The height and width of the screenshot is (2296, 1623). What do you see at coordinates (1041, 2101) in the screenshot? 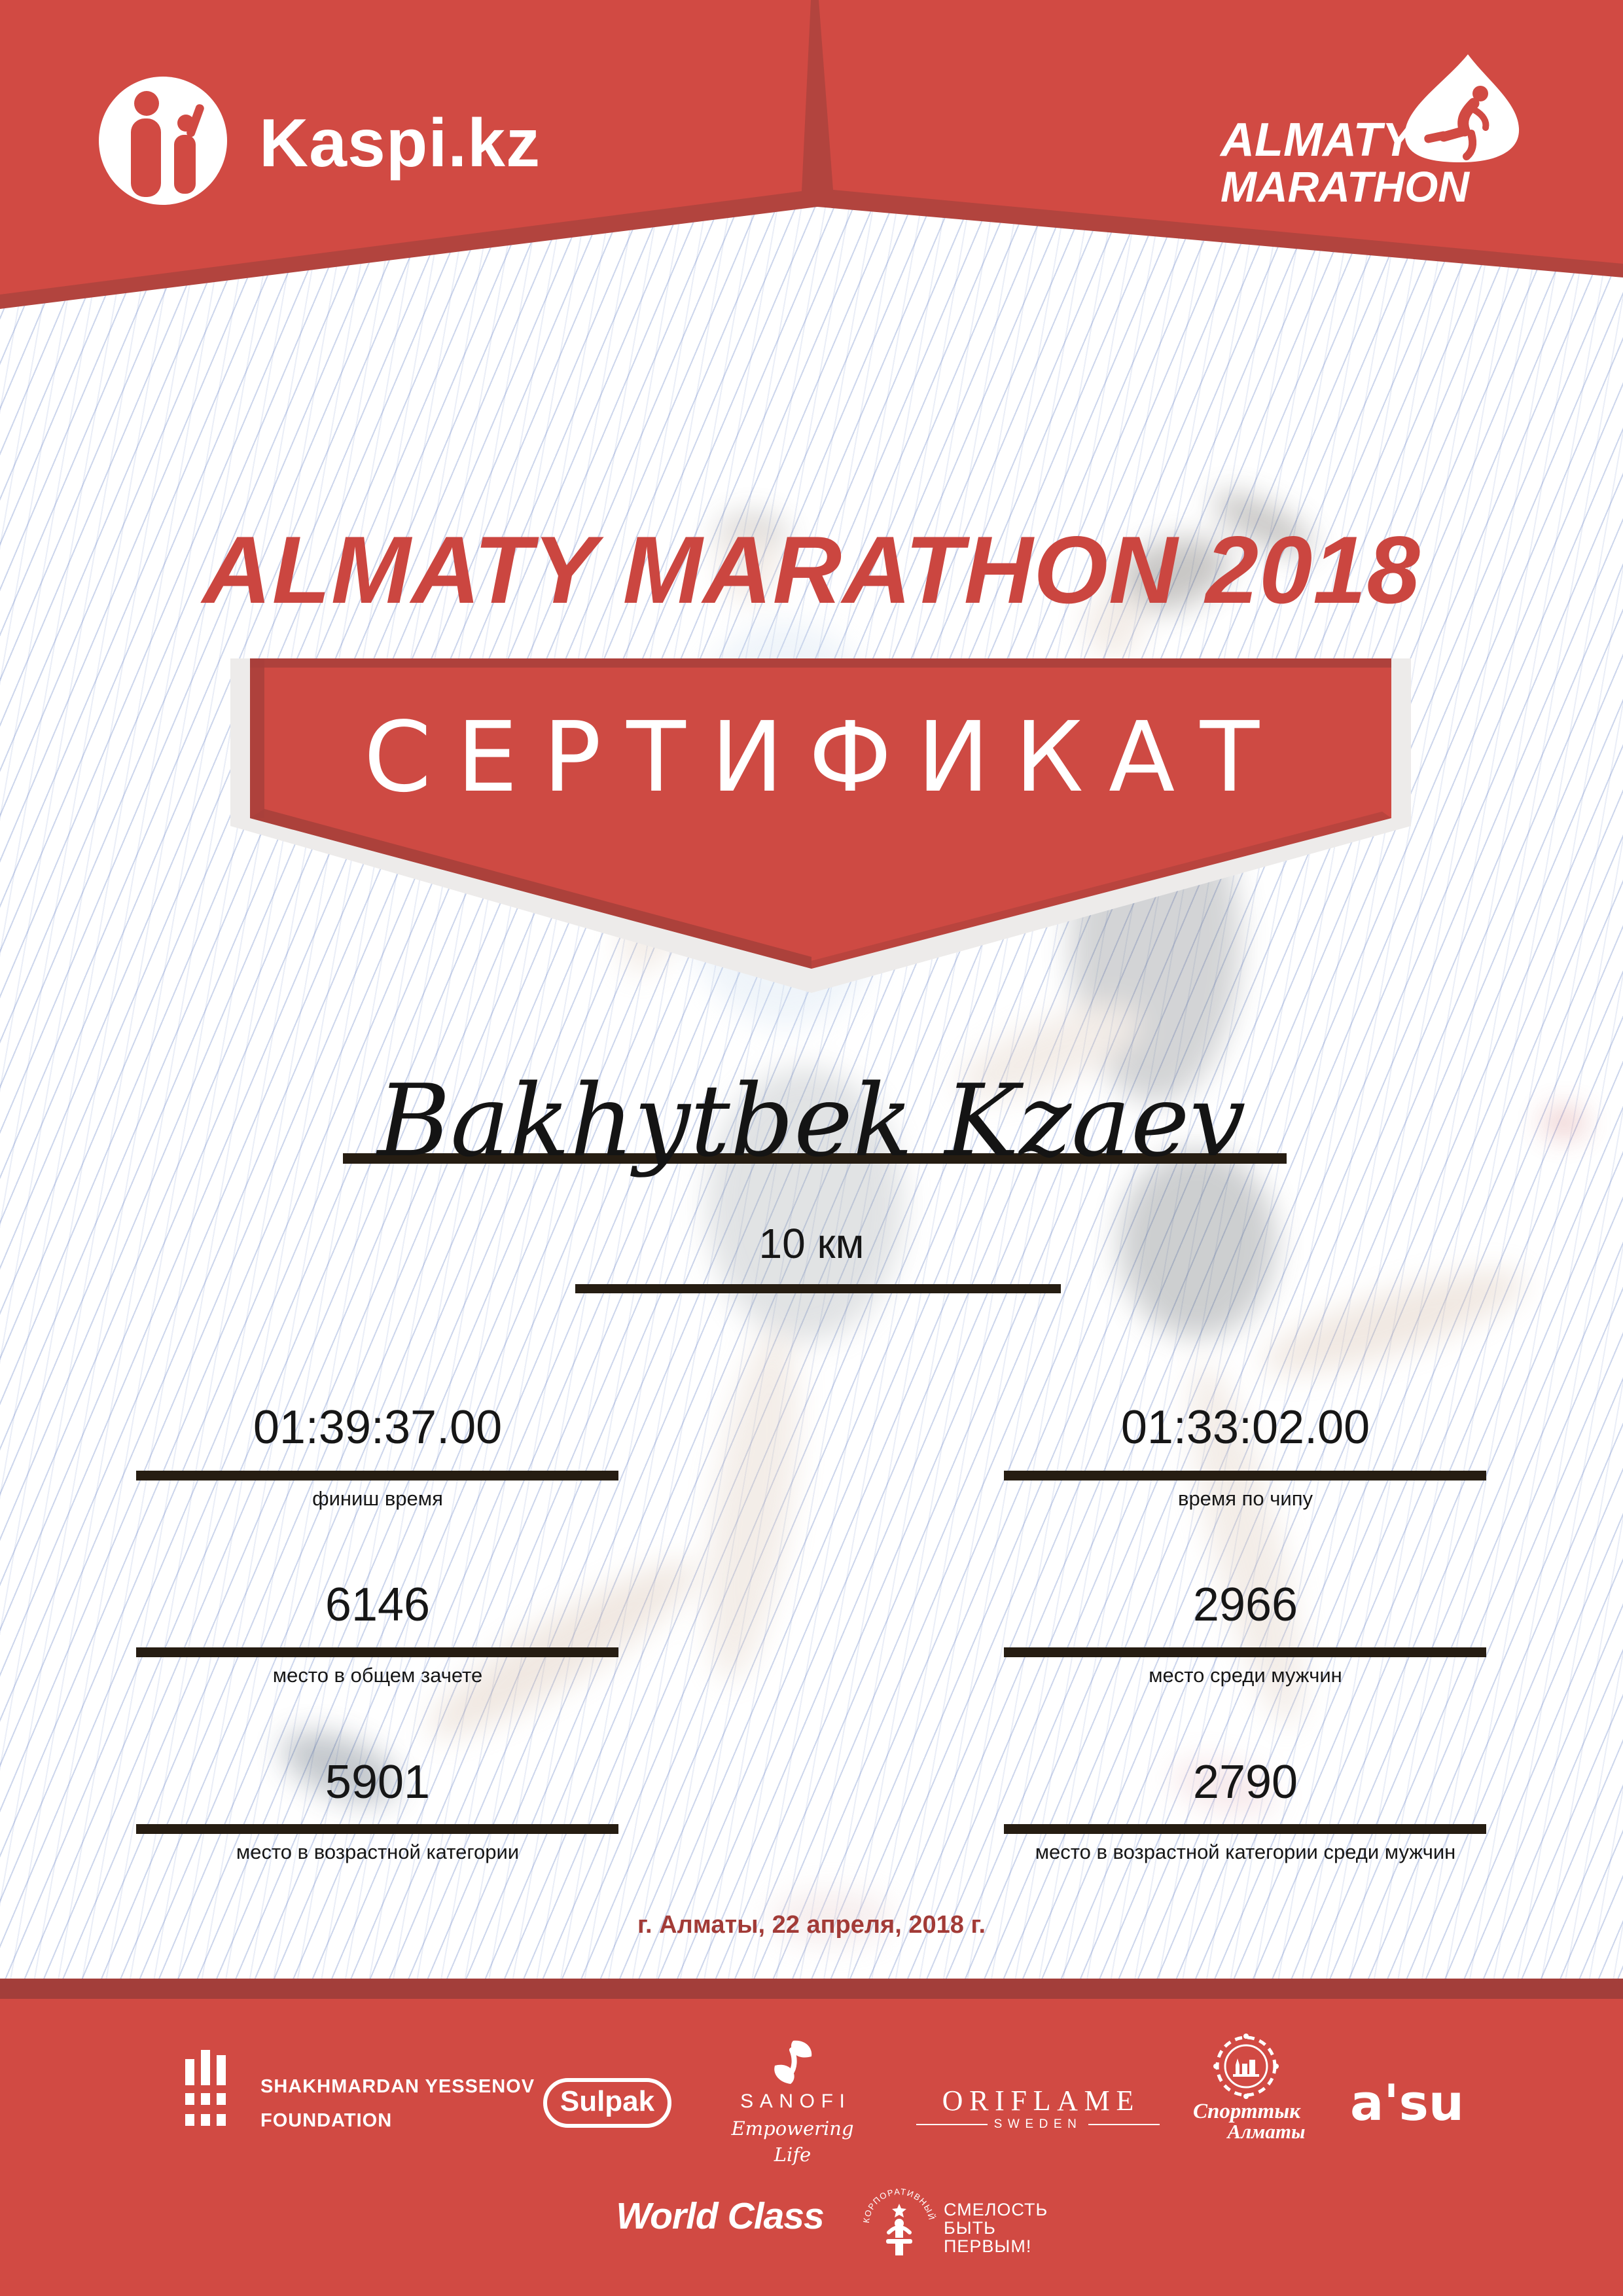
I see `oriflame-logo-text: ORIFLAME` at bounding box center [1041, 2101].